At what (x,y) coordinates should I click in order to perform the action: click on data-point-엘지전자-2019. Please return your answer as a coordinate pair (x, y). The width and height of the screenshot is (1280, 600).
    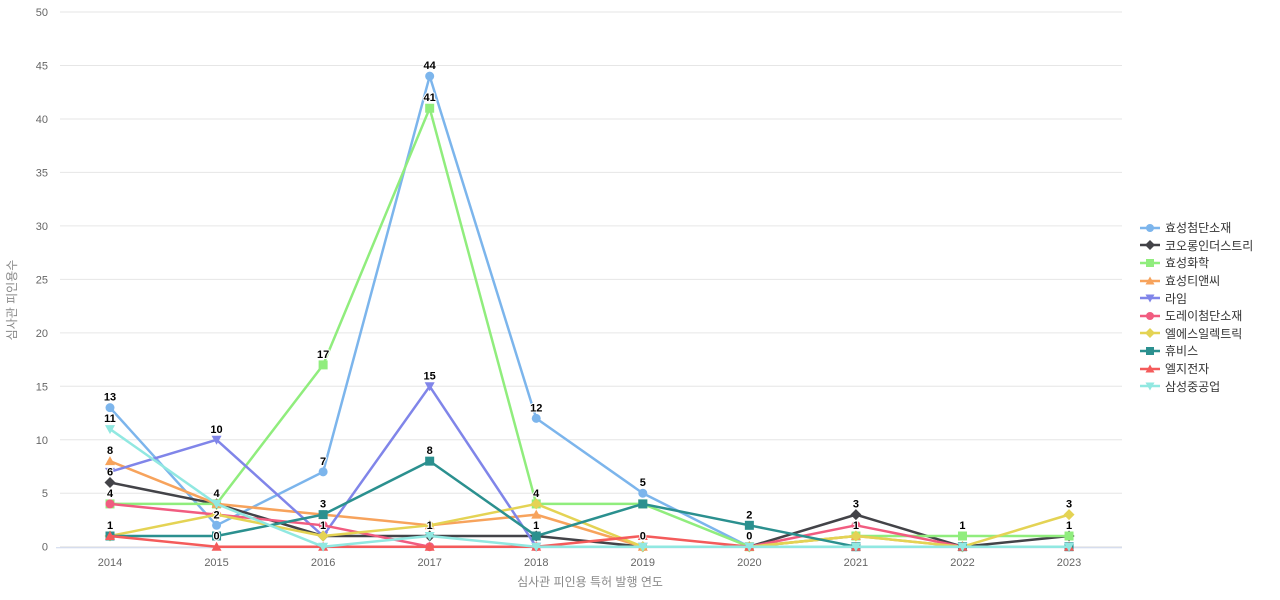
    Looking at the image, I should click on (642, 536).